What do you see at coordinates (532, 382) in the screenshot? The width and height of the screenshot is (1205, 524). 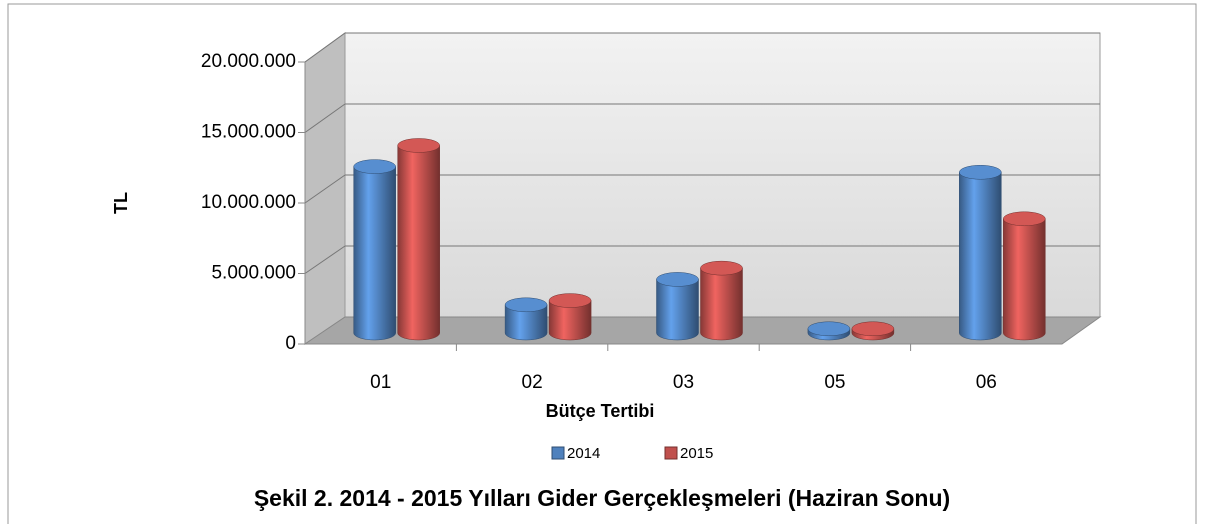 I see `x-tick-label: 02` at bounding box center [532, 382].